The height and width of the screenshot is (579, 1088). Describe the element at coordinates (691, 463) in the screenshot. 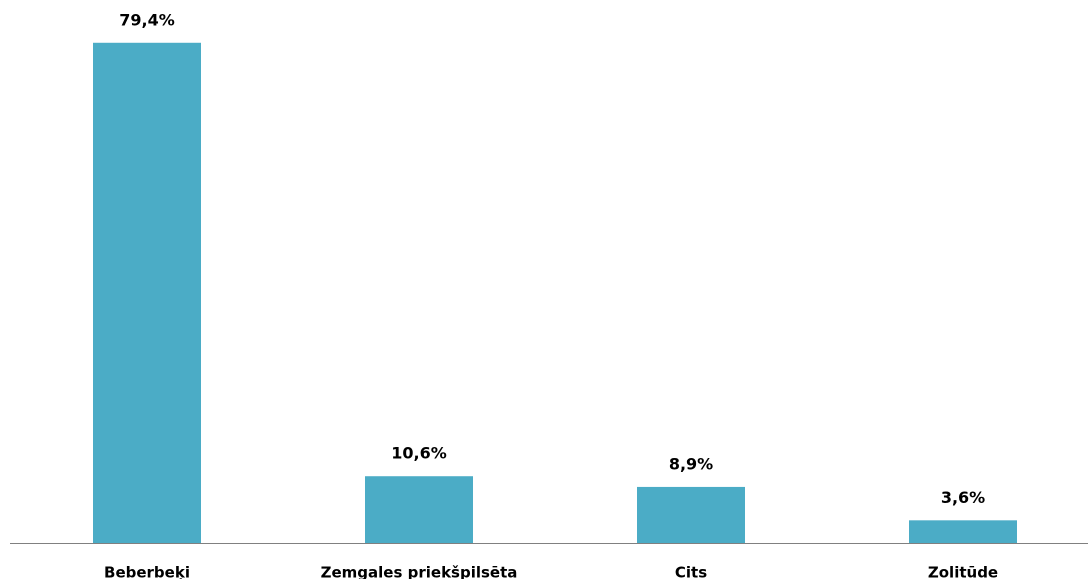

I see `value-label: 8,9%` at that location.